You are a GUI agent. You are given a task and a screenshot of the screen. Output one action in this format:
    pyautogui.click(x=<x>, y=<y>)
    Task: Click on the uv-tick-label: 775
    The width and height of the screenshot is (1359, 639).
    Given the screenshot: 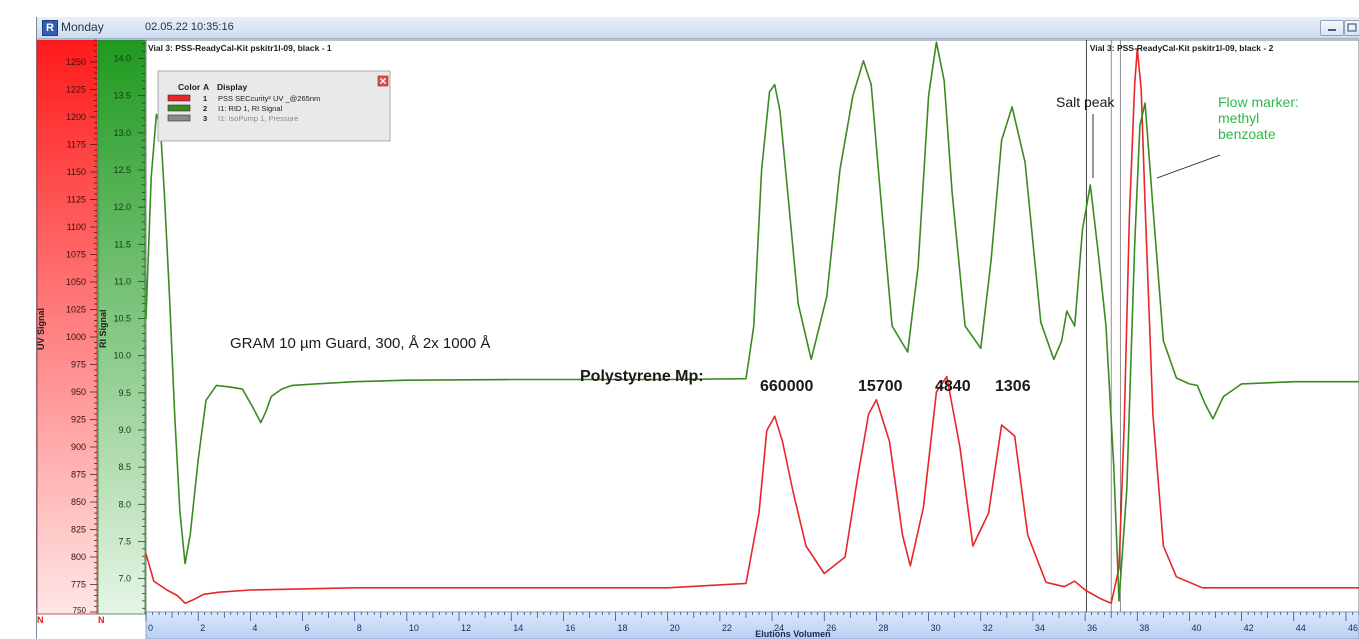 What is the action you would take?
    pyautogui.click(x=78, y=585)
    